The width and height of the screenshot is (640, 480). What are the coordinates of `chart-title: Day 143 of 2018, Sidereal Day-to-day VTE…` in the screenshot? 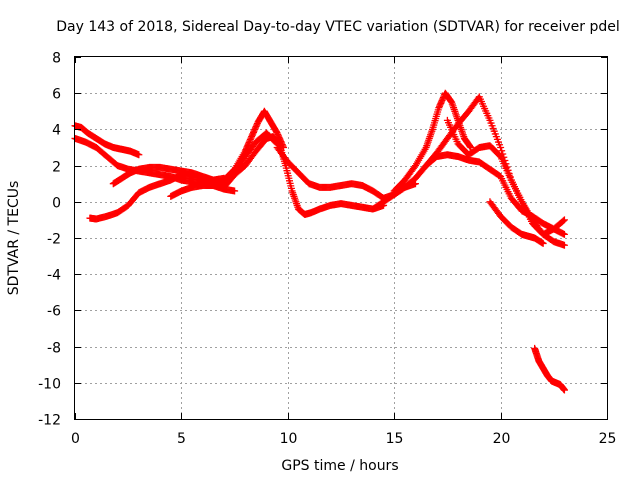 It's located at (338, 27).